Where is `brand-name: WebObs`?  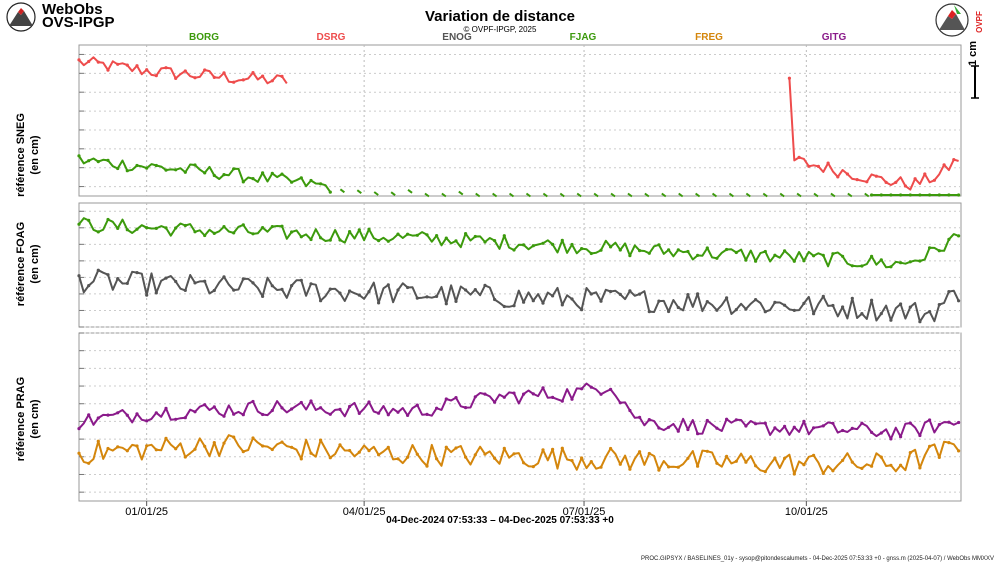 brand-name: WebObs is located at coordinates (72, 9).